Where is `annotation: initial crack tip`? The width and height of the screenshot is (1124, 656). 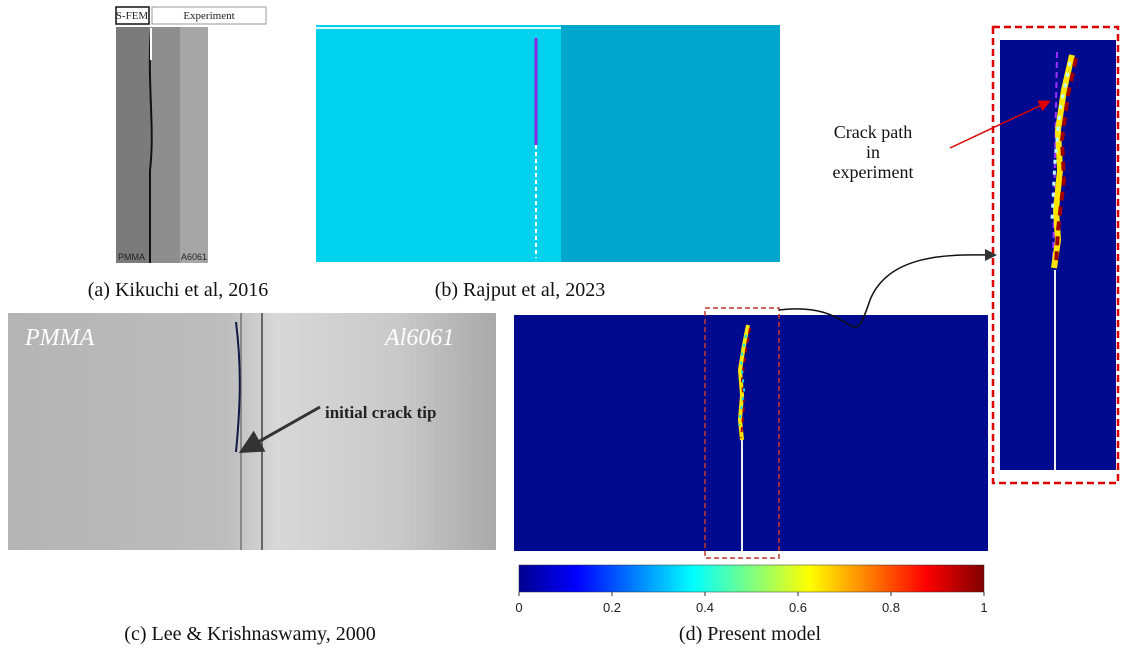
annotation: initial crack tip is located at coordinates (380, 412).